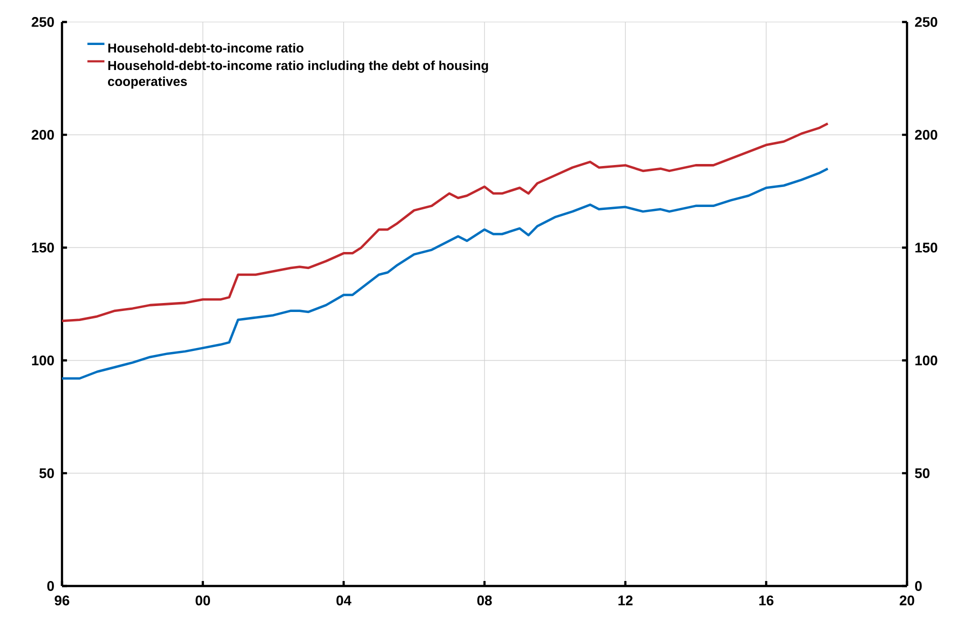  I want to click on x-tick-label: 08, so click(484, 601).